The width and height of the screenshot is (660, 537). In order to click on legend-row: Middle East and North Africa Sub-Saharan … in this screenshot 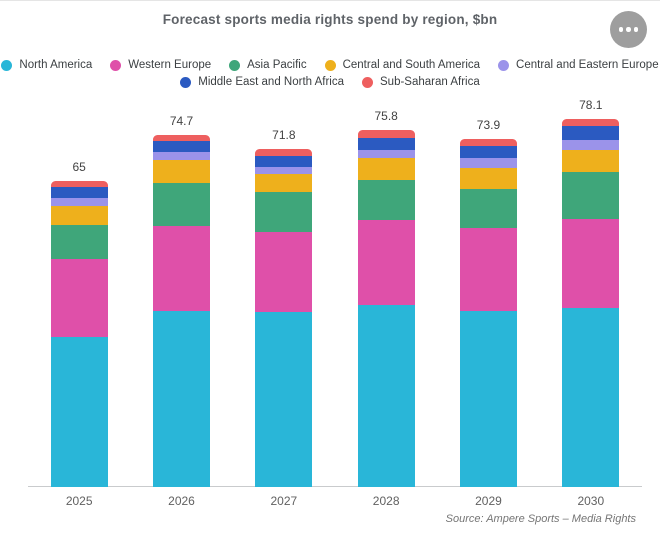, I will do `click(330, 82)`.